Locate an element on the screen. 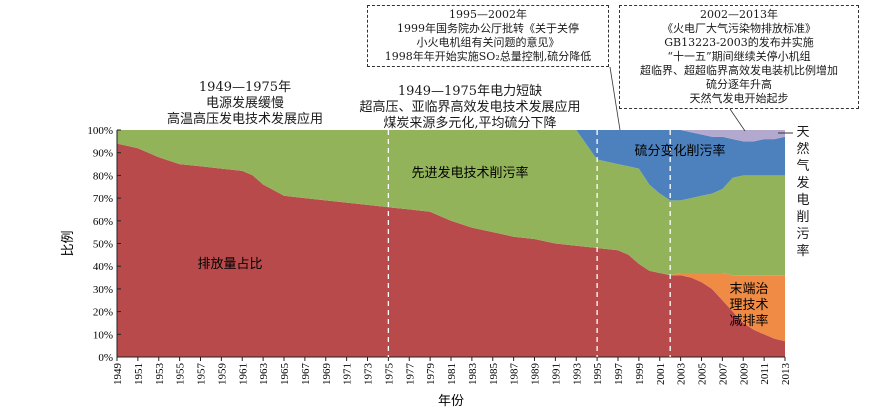 The width and height of the screenshot is (881, 413). x-tick-label: 1999 is located at coordinates (640, 374).